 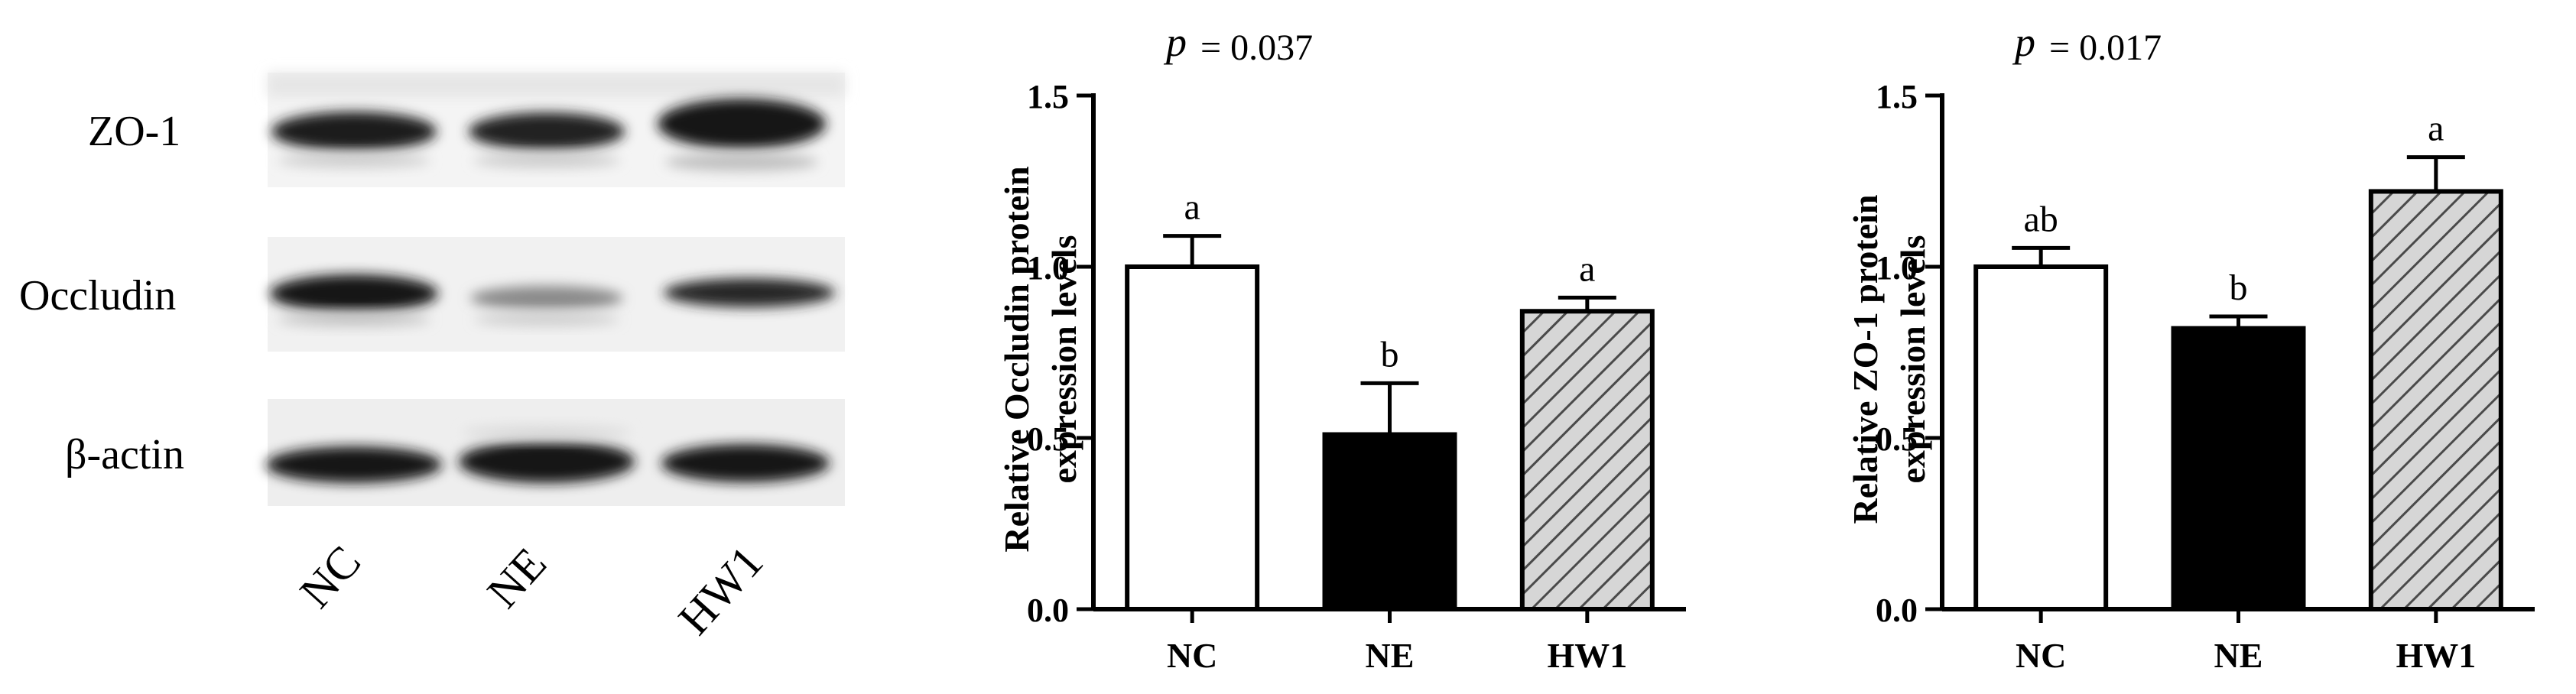 I want to click on significance-letter-nc: a, so click(x=1192, y=207).